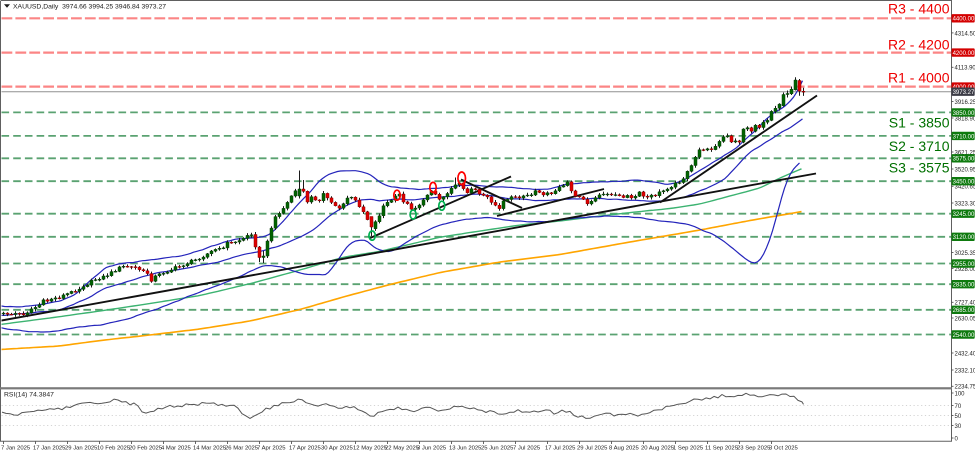 The height and width of the screenshot is (452, 975). I want to click on svg-text: 7 Jan 2025, so click(16, 449).